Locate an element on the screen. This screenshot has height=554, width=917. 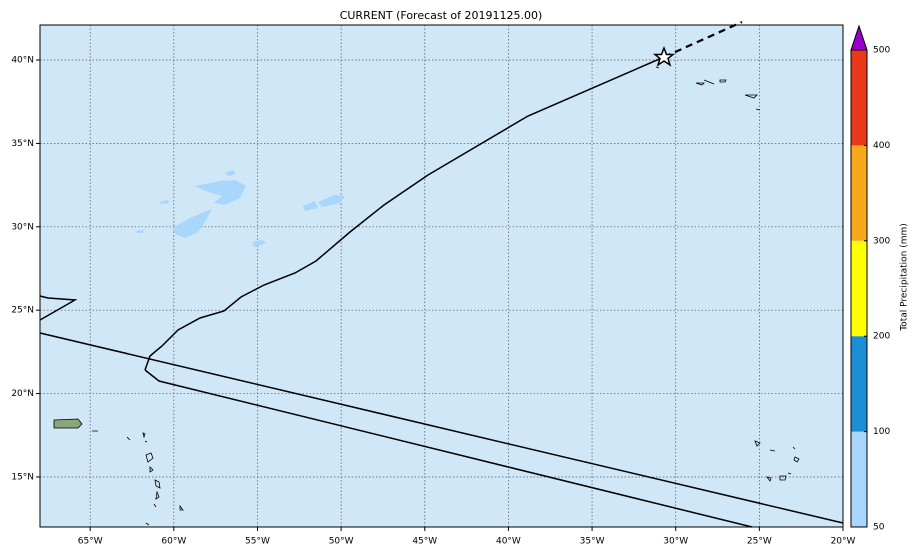
precipitation-areas is located at coordinates (240, 208).